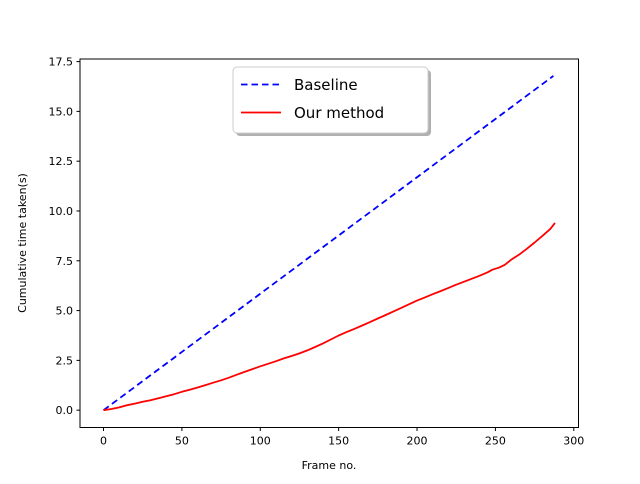 This screenshot has height=484, width=640. I want to click on x-tick-label: 0, so click(103, 441).